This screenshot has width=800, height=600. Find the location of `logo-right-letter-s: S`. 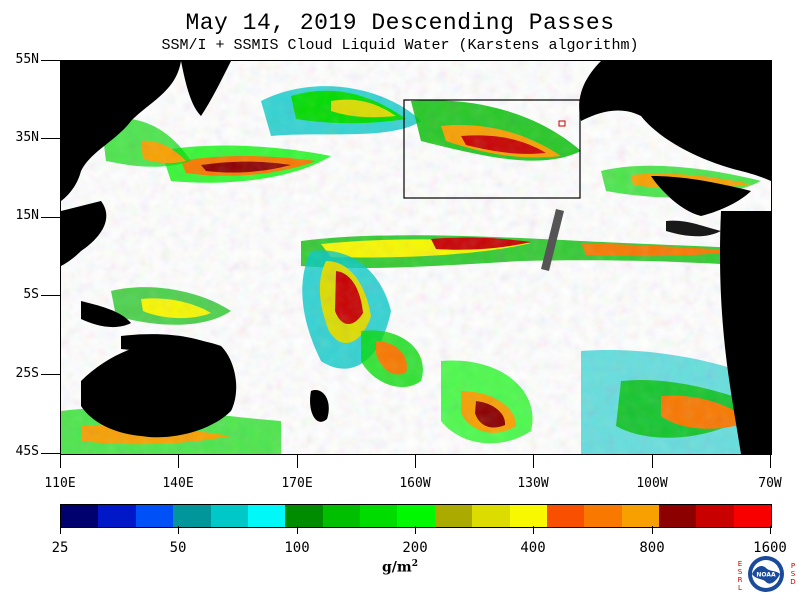

logo-right-letter-s: S is located at coordinates (793, 574).